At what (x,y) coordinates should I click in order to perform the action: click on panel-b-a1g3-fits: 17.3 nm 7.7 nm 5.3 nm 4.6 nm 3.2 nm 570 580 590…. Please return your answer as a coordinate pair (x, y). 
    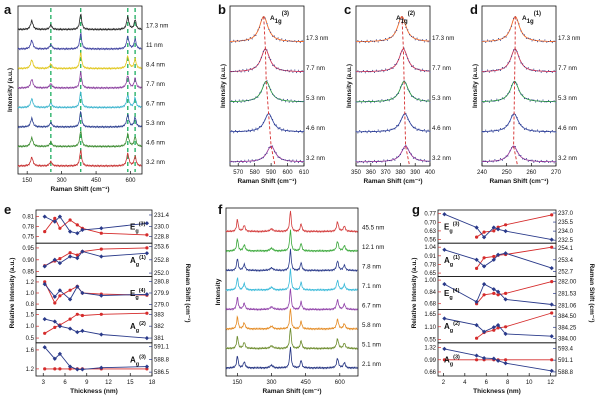
    Looking at the image, I should click on (274, 95).